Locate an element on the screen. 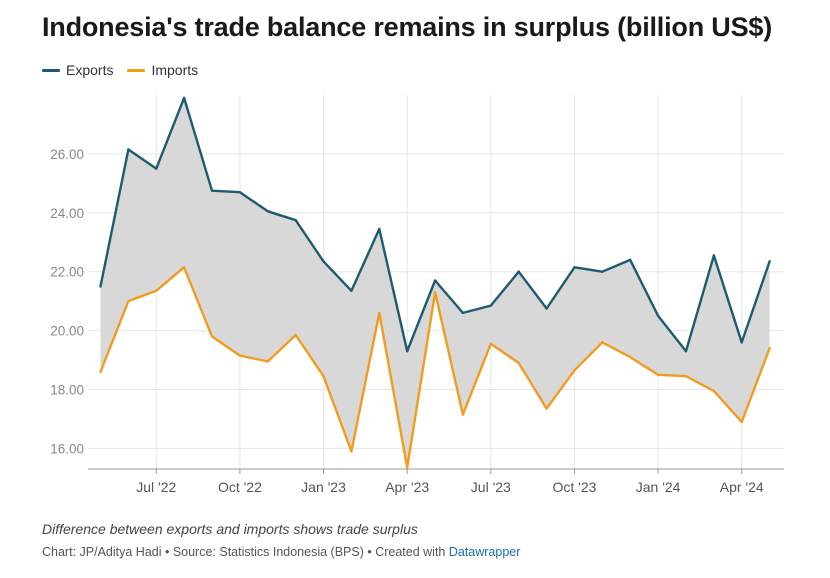 The image size is (830, 578). legend-label-imports: Imports is located at coordinates (175, 70).